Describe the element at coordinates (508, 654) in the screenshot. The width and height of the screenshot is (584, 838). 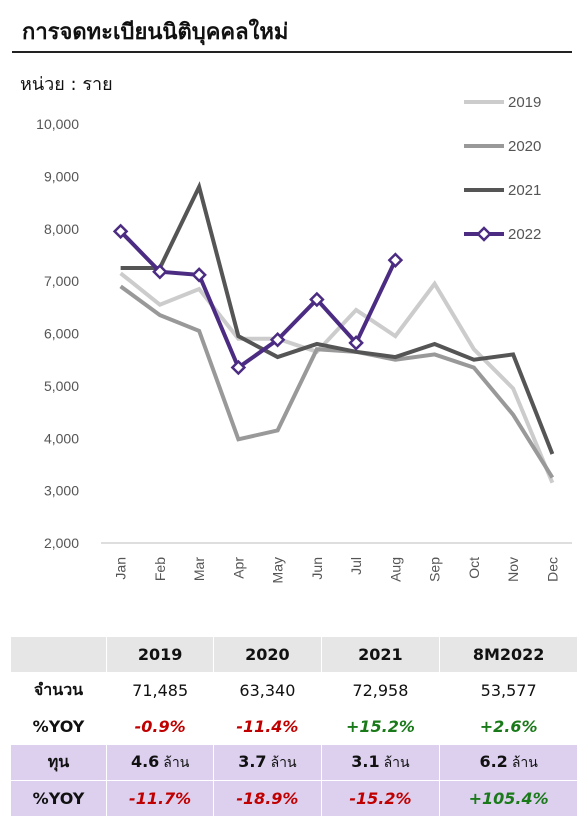
I see `column-header: 8M2022` at that location.